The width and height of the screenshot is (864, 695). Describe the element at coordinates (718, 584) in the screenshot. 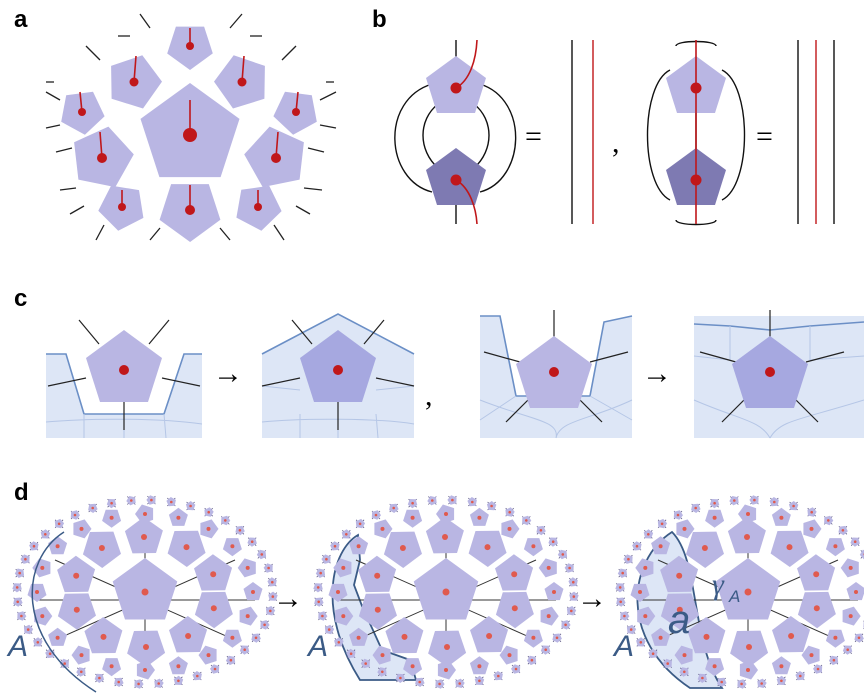

I see `minimal-surface-gamma: γ` at that location.